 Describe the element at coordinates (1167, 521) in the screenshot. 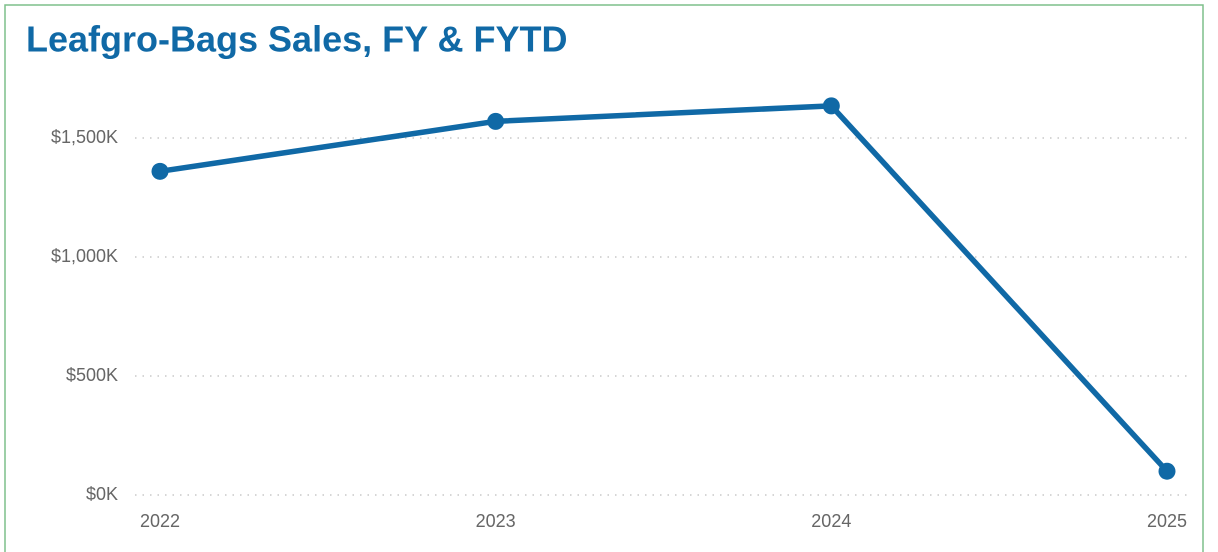

I see `x-tick-label: 2025` at that location.